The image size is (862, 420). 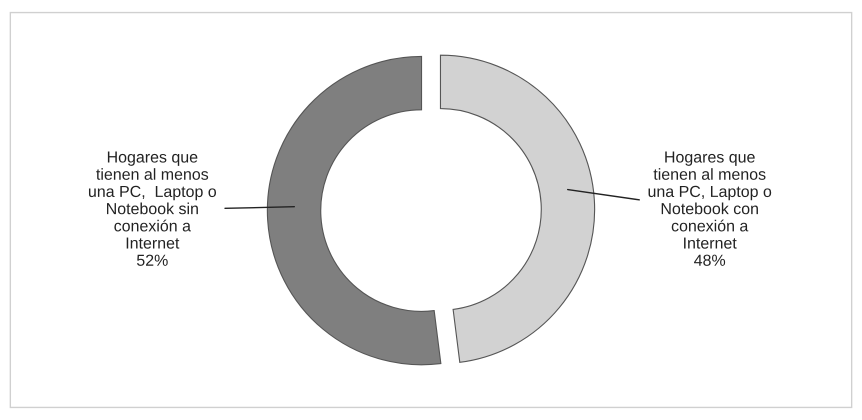 I want to click on data-label: 48%, so click(x=710, y=260).